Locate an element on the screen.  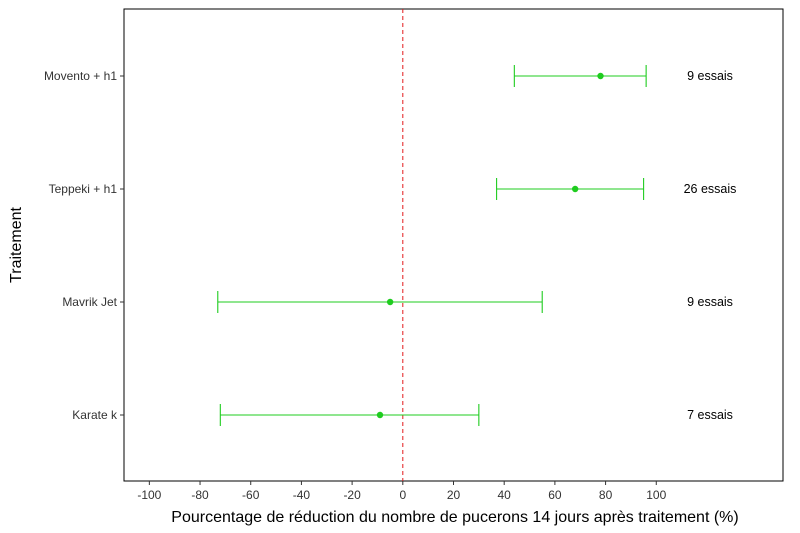
y-tick-label: Teppeki + h1 is located at coordinates (83, 189).